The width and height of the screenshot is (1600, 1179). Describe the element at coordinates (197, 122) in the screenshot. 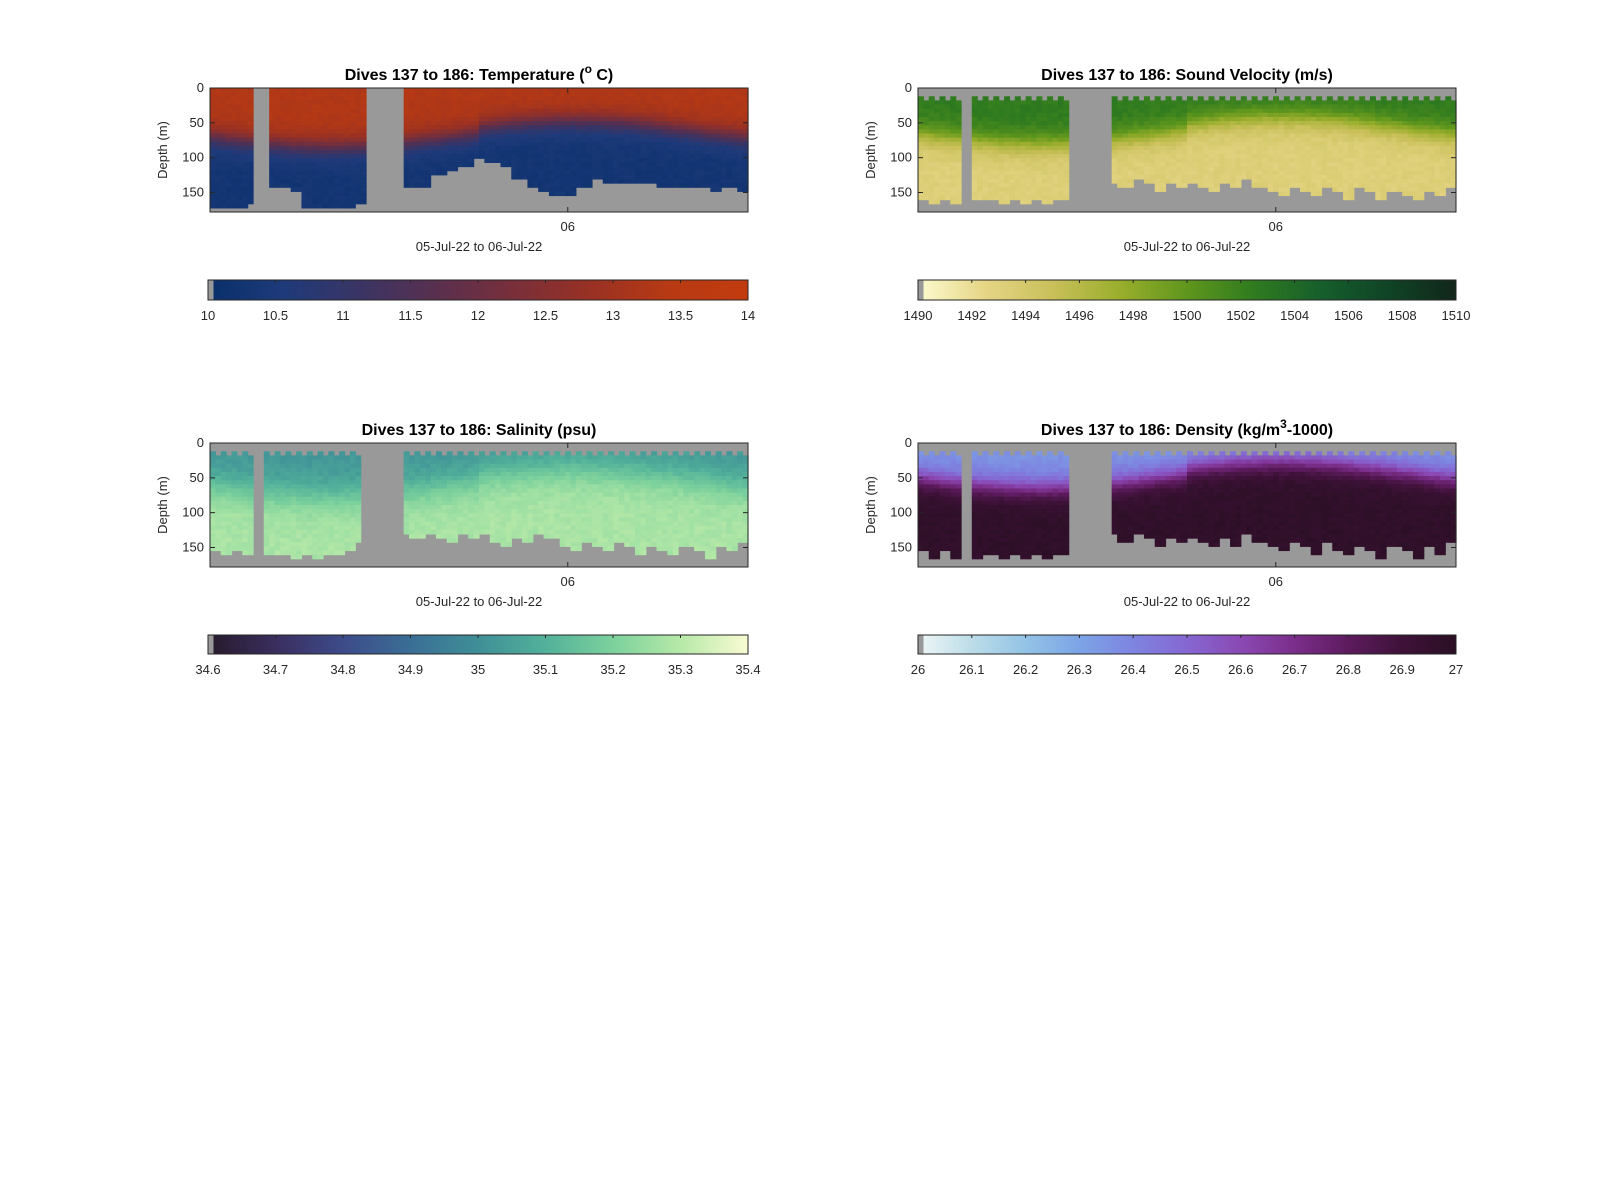

I see `y-tick-label: 50` at that location.